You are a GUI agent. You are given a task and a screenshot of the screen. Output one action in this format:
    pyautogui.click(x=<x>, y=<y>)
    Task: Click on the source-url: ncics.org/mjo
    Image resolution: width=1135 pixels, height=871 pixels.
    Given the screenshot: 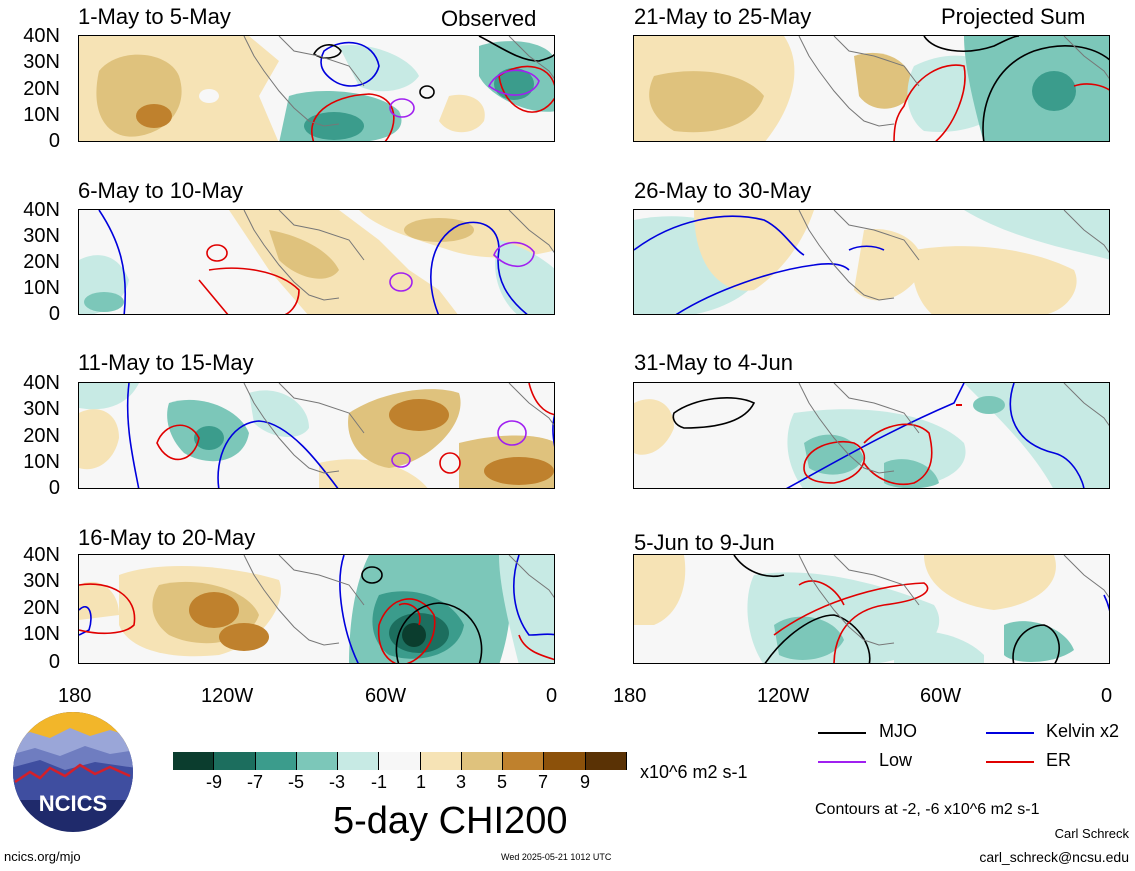 What is the action you would take?
    pyautogui.click(x=42, y=856)
    